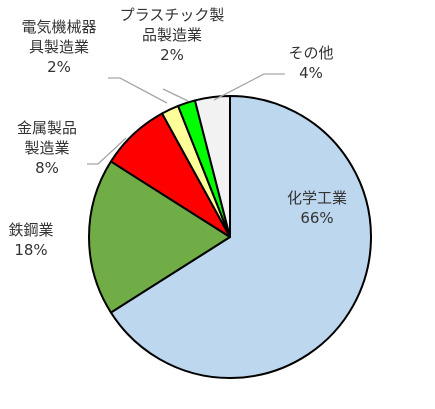 This screenshot has width=435, height=409. What do you see at coordinates (30, 230) in the screenshot?
I see `slice-label-text: 鉄鋼業` at bounding box center [30, 230].